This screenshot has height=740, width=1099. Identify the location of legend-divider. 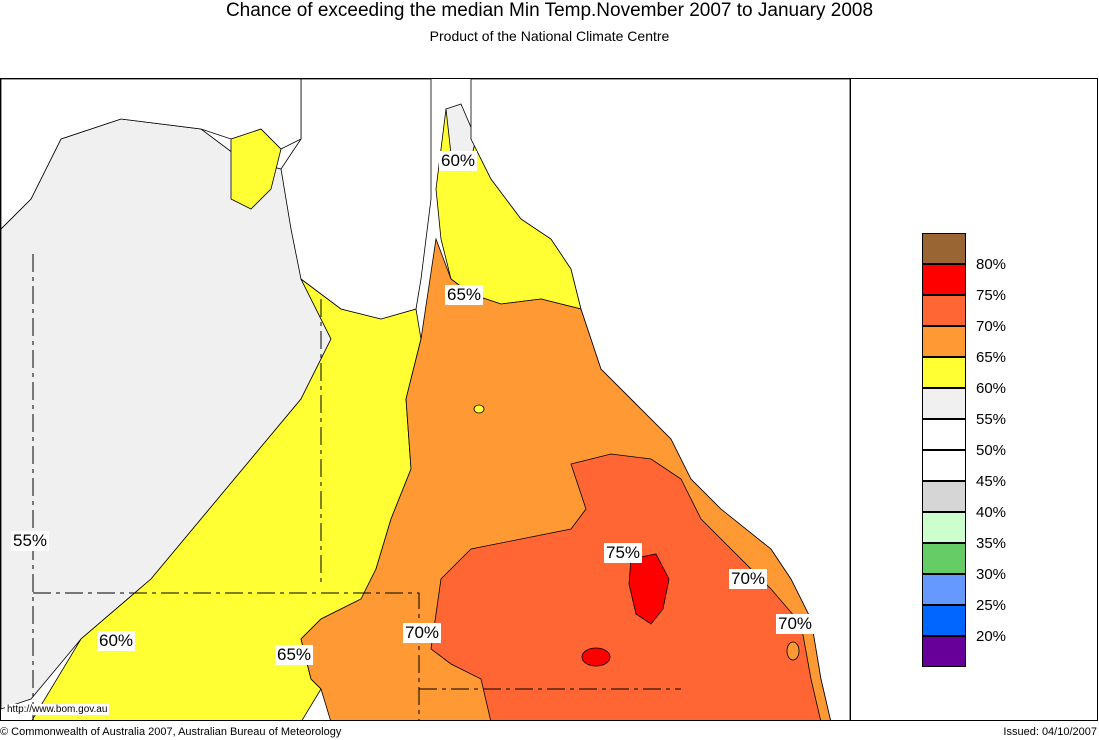
(850, 399).